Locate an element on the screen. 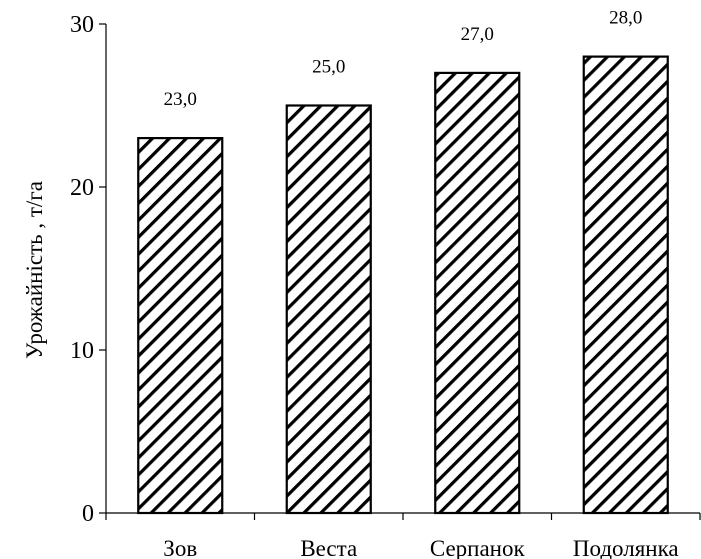  data-labels-group: 23,0 25,0 27,0 28,0 is located at coordinates (403, 59).